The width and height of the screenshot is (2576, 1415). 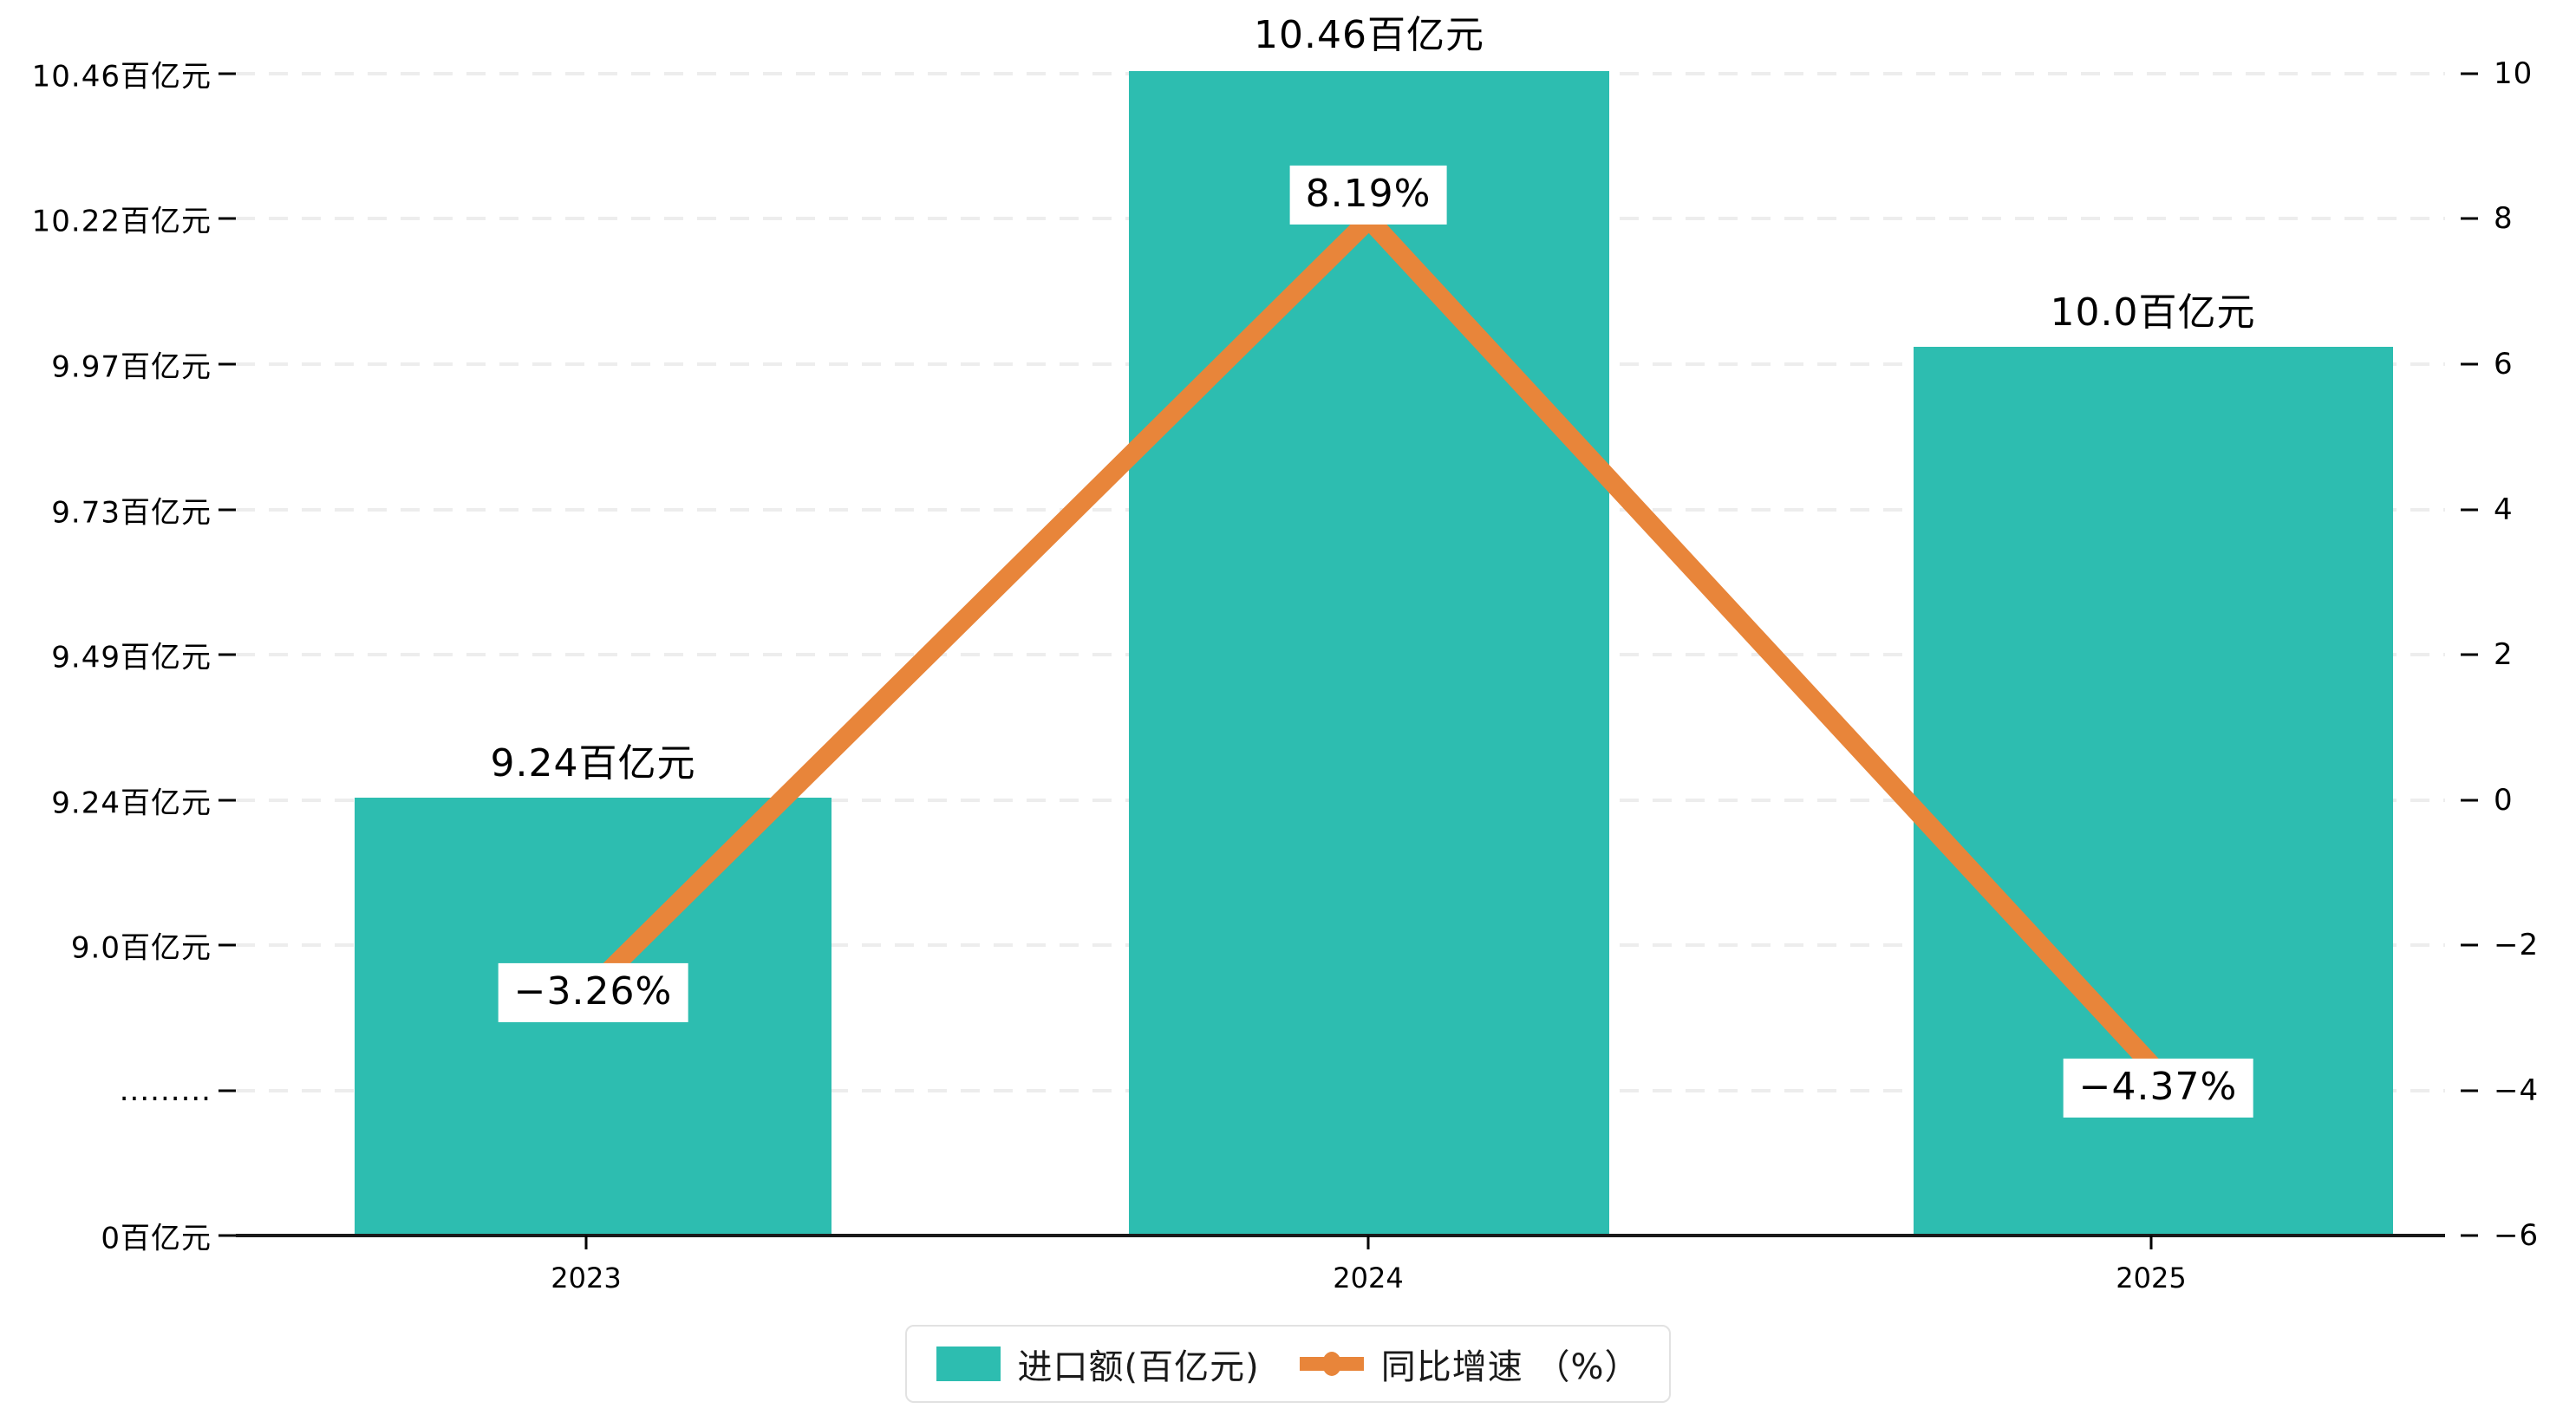 What do you see at coordinates (1340, 1235) in the screenshot?
I see `x-axis-baseline` at bounding box center [1340, 1235].